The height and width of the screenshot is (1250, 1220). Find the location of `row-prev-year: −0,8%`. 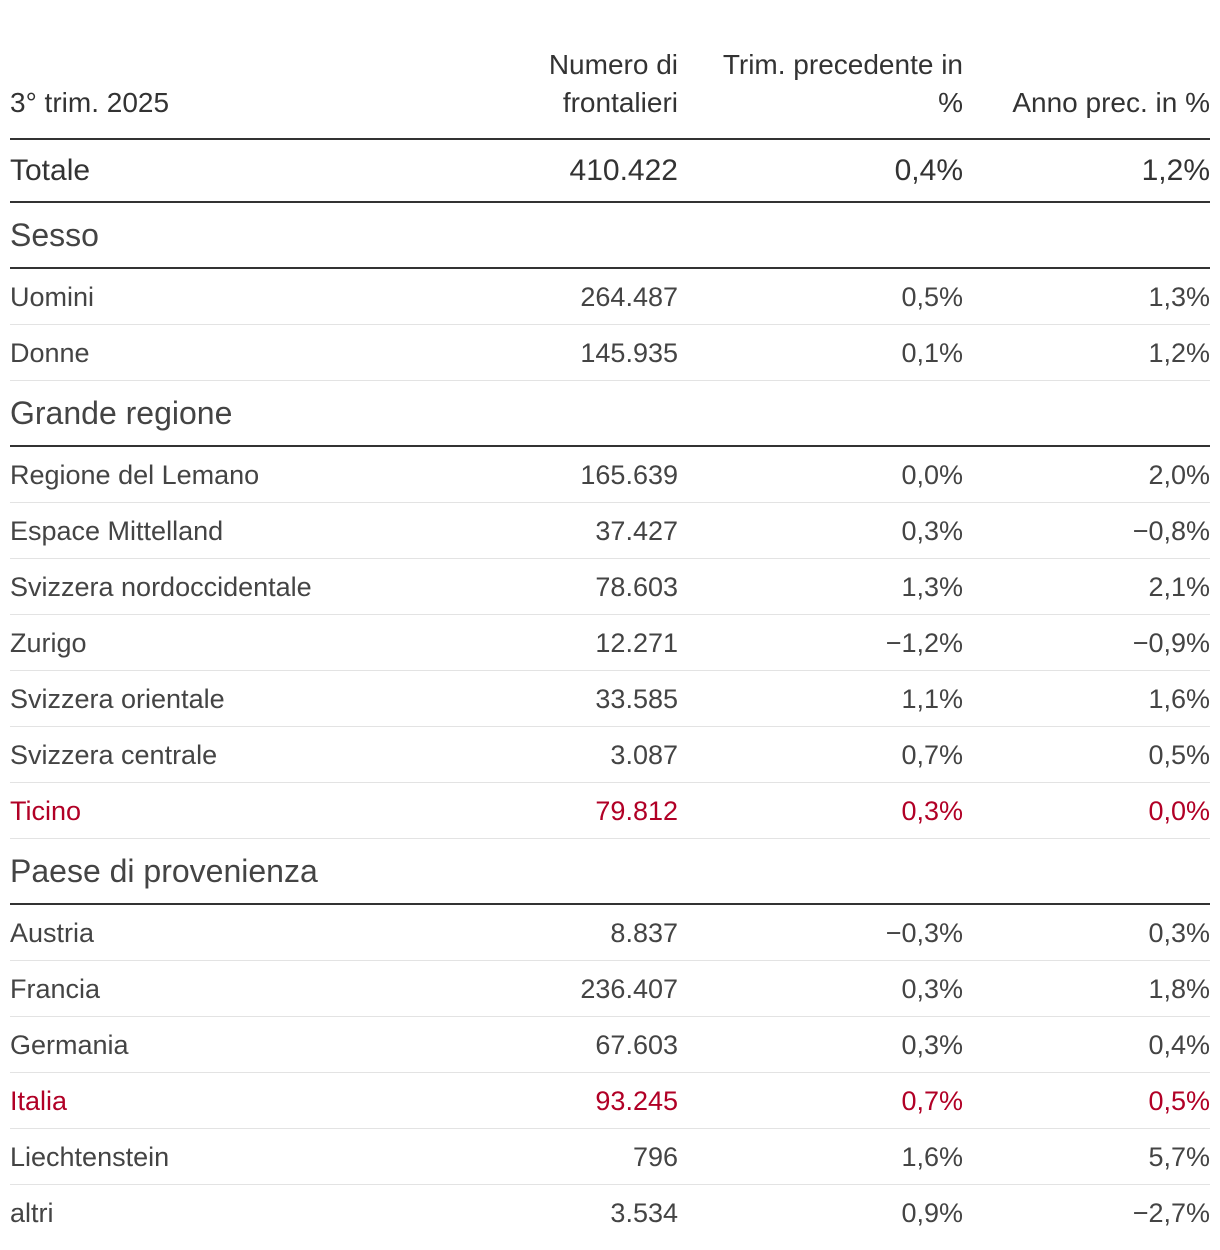

row-prev-year: −0,8% is located at coordinates (1171, 531).